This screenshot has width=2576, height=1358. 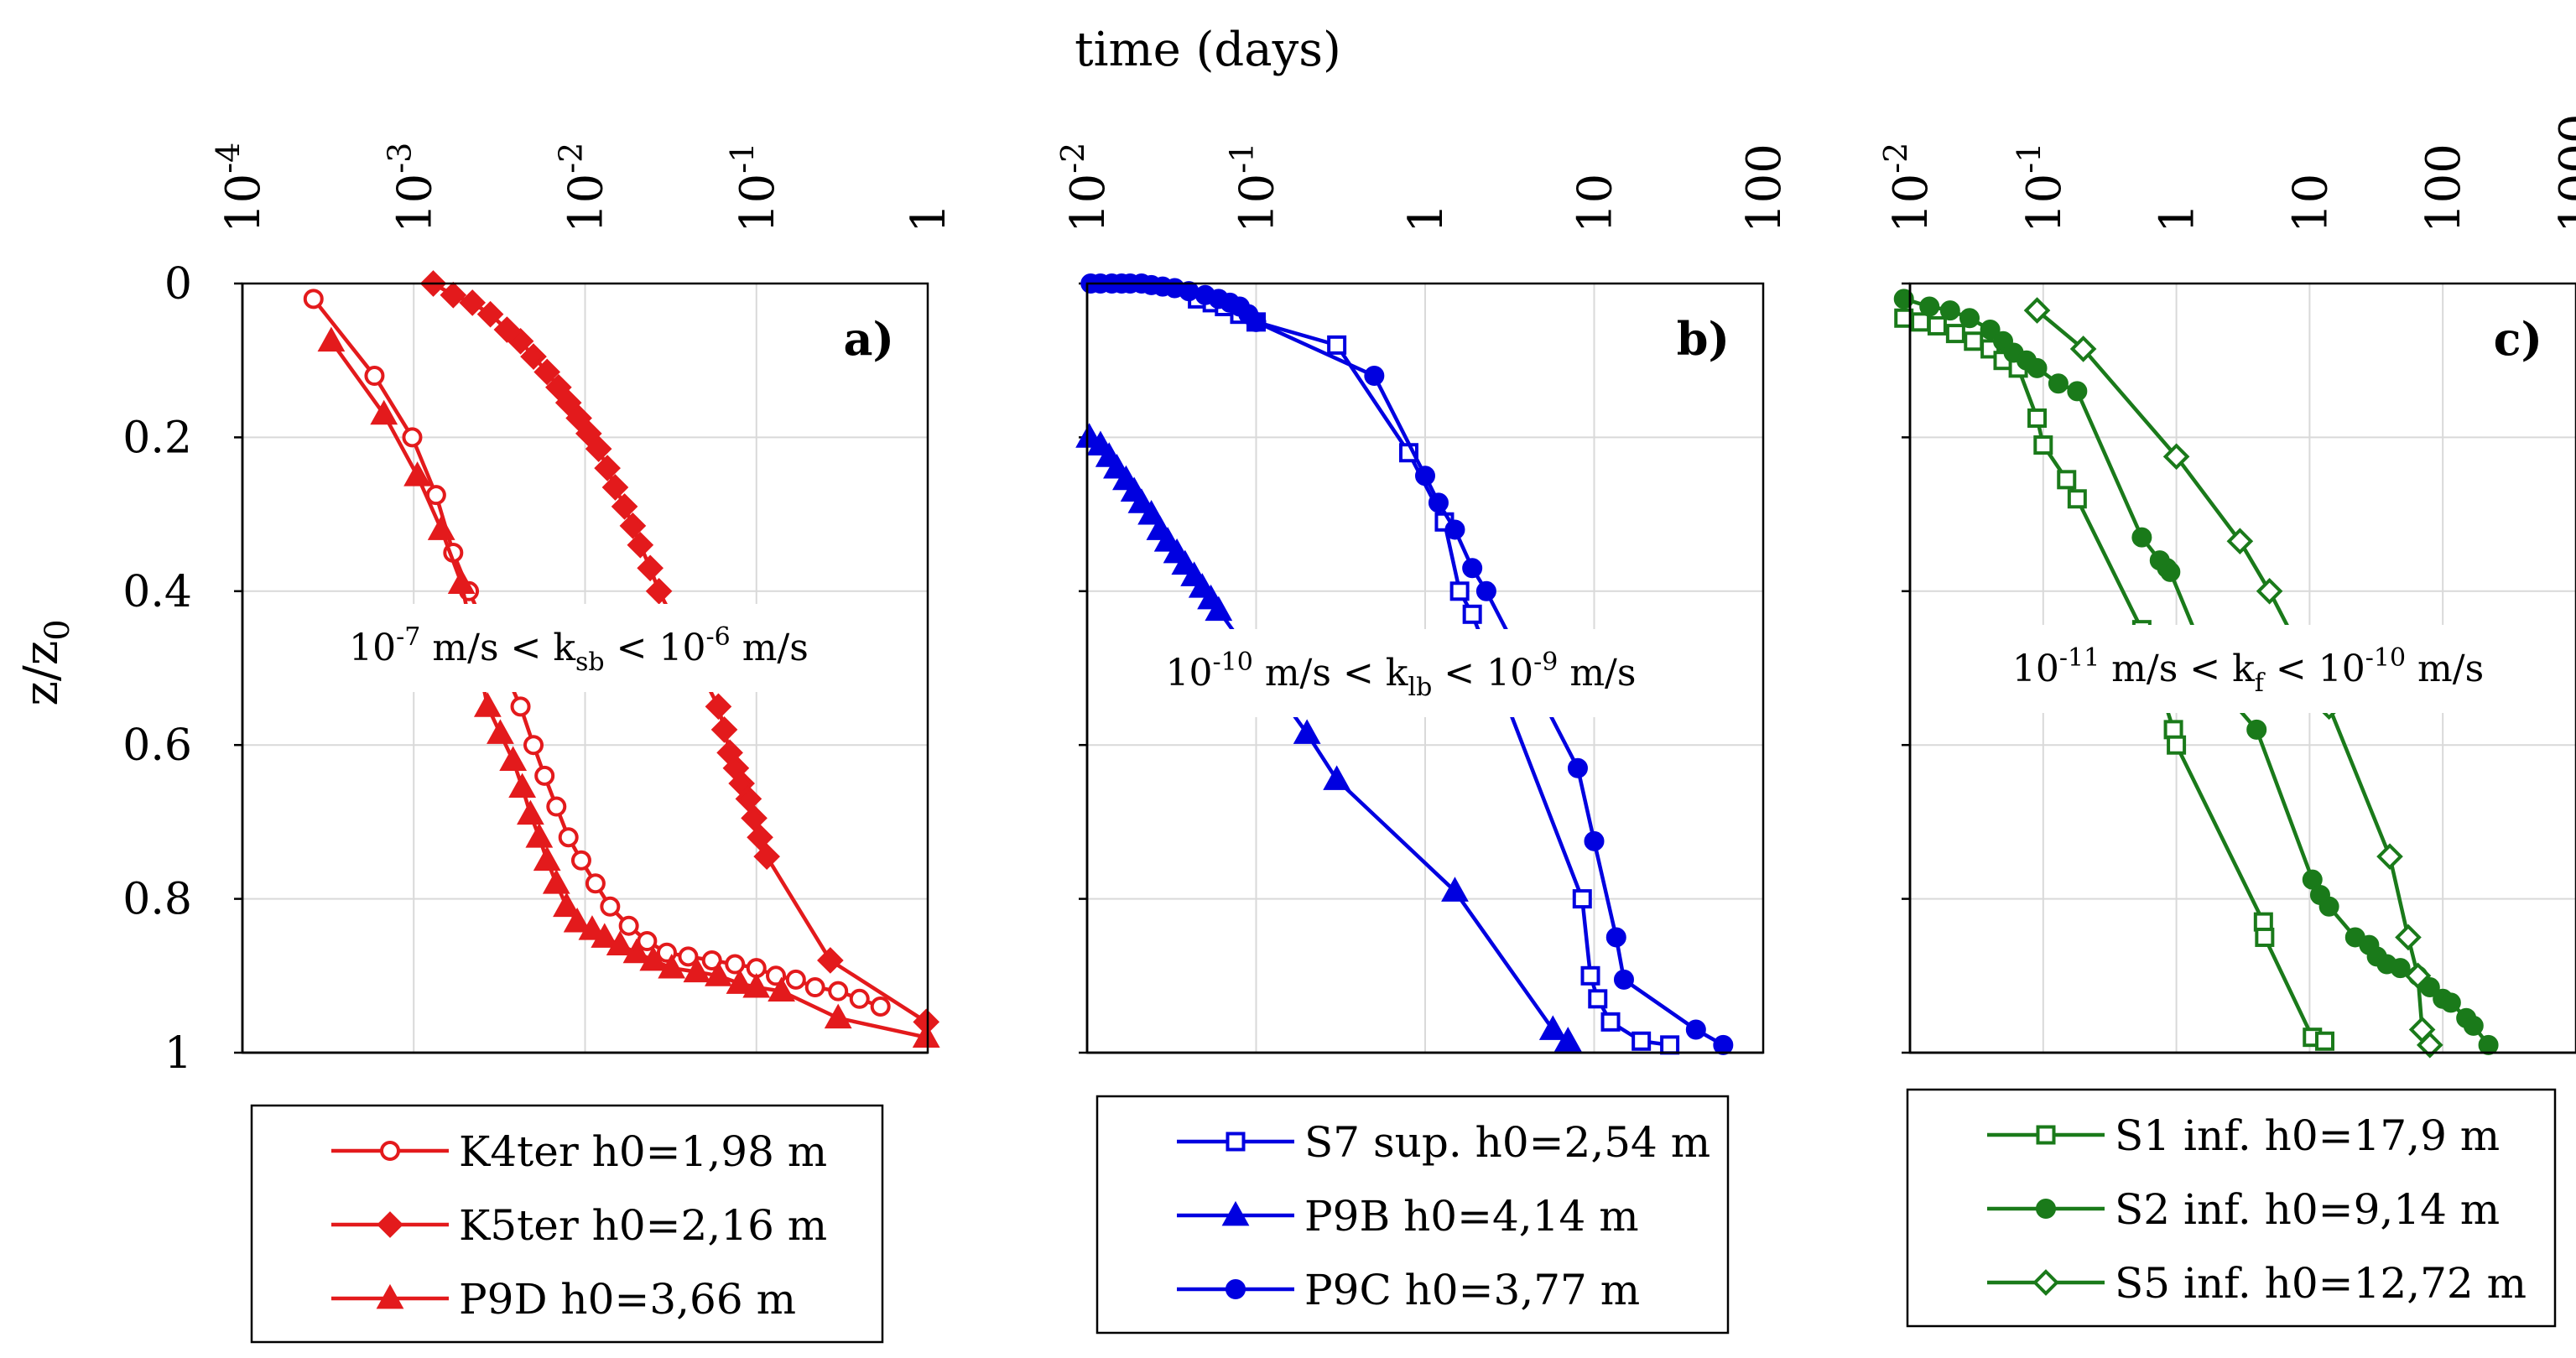 I want to click on legend-entry: S2 inf. h0=9,14 m, so click(x=2307, y=1209).